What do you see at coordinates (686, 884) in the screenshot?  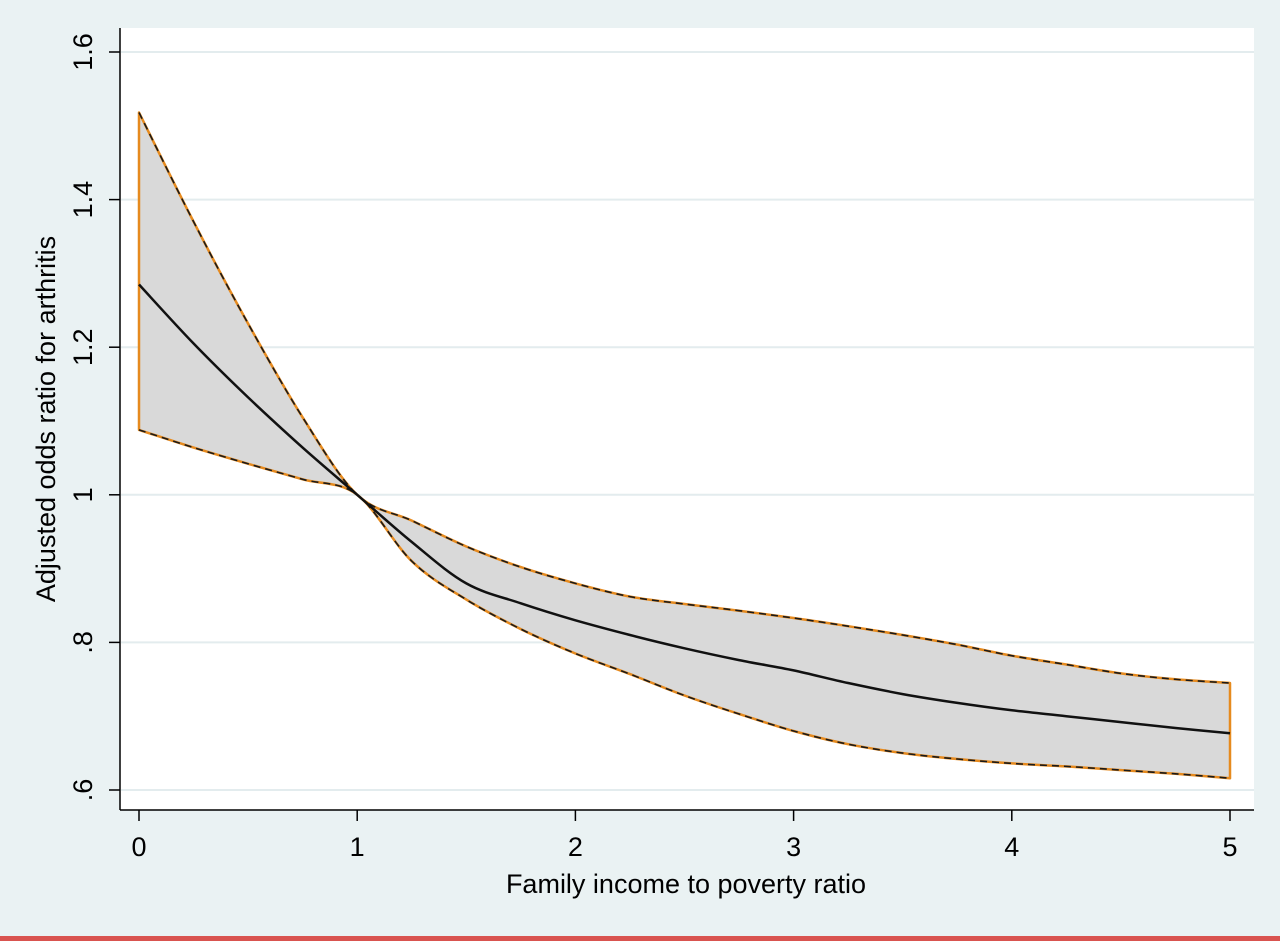 I see `x-axis-title: Family income to poverty ratio` at bounding box center [686, 884].